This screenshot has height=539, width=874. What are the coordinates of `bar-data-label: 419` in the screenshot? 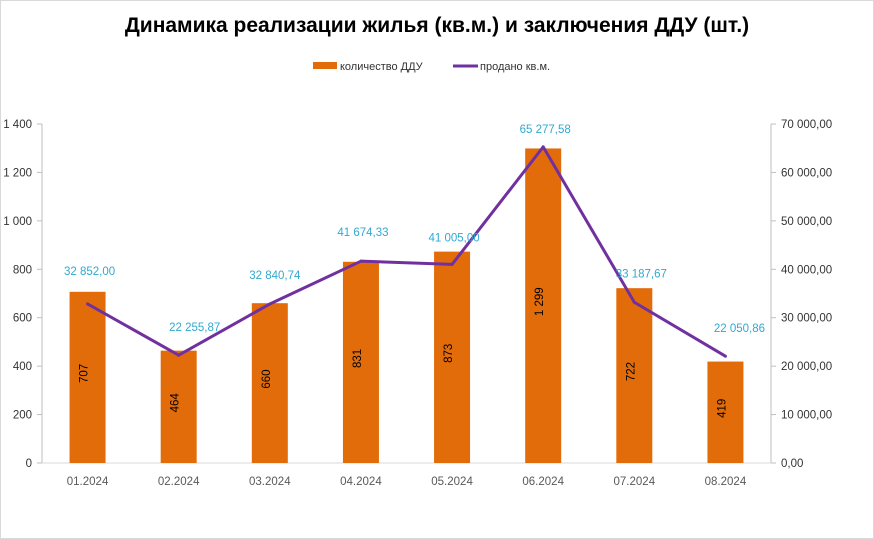 It's located at (722, 408).